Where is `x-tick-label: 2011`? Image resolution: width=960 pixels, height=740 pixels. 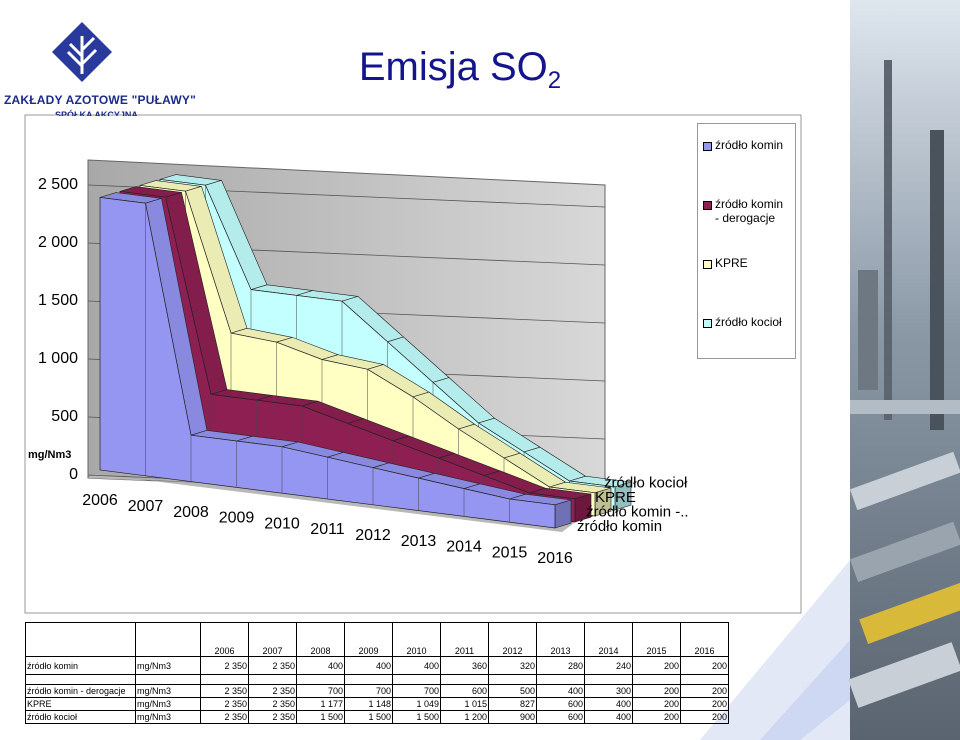
x-tick-label: 2011 is located at coordinates (327, 529).